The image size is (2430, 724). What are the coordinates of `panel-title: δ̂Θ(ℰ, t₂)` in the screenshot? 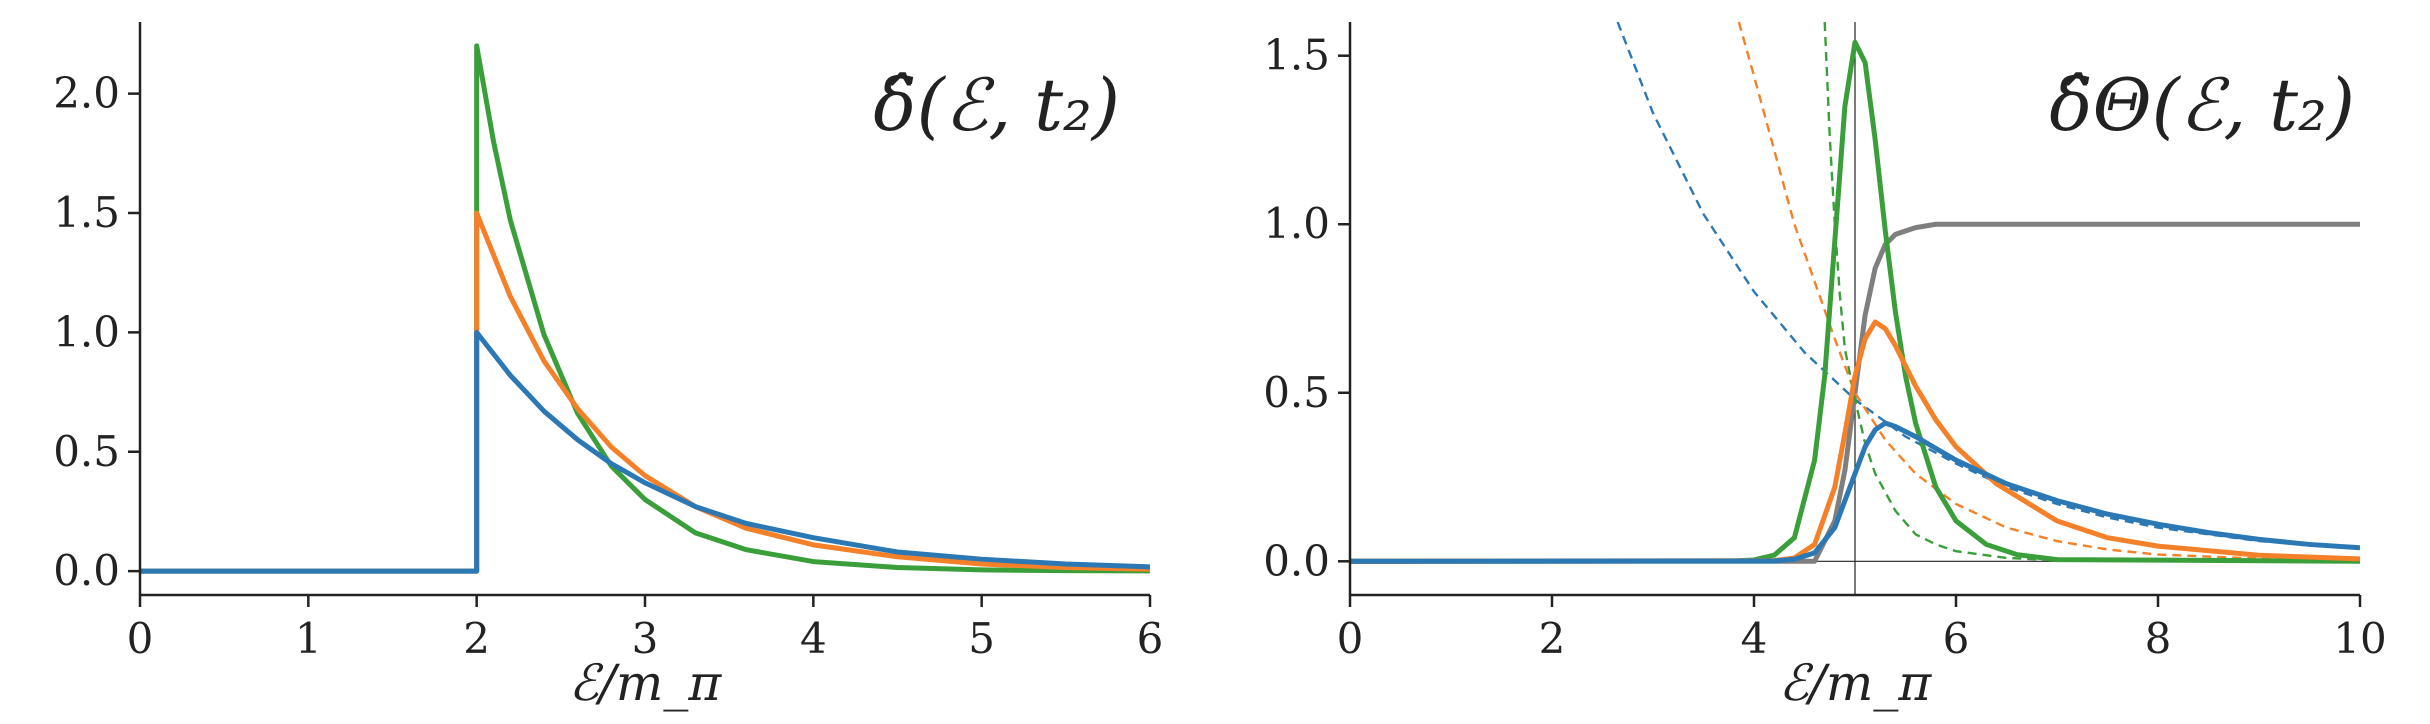 It's located at (2202, 105).